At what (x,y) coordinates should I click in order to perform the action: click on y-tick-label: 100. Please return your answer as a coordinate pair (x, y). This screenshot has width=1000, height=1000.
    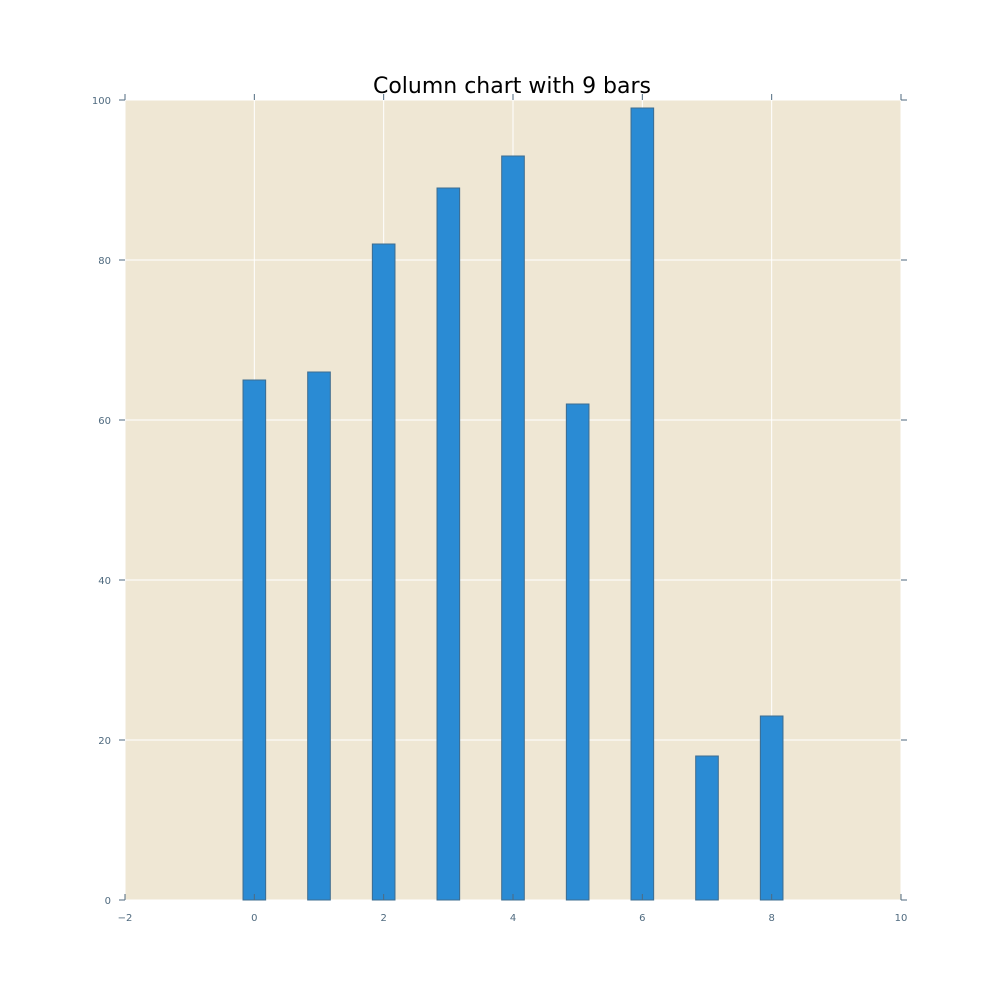
    Looking at the image, I should click on (101, 101).